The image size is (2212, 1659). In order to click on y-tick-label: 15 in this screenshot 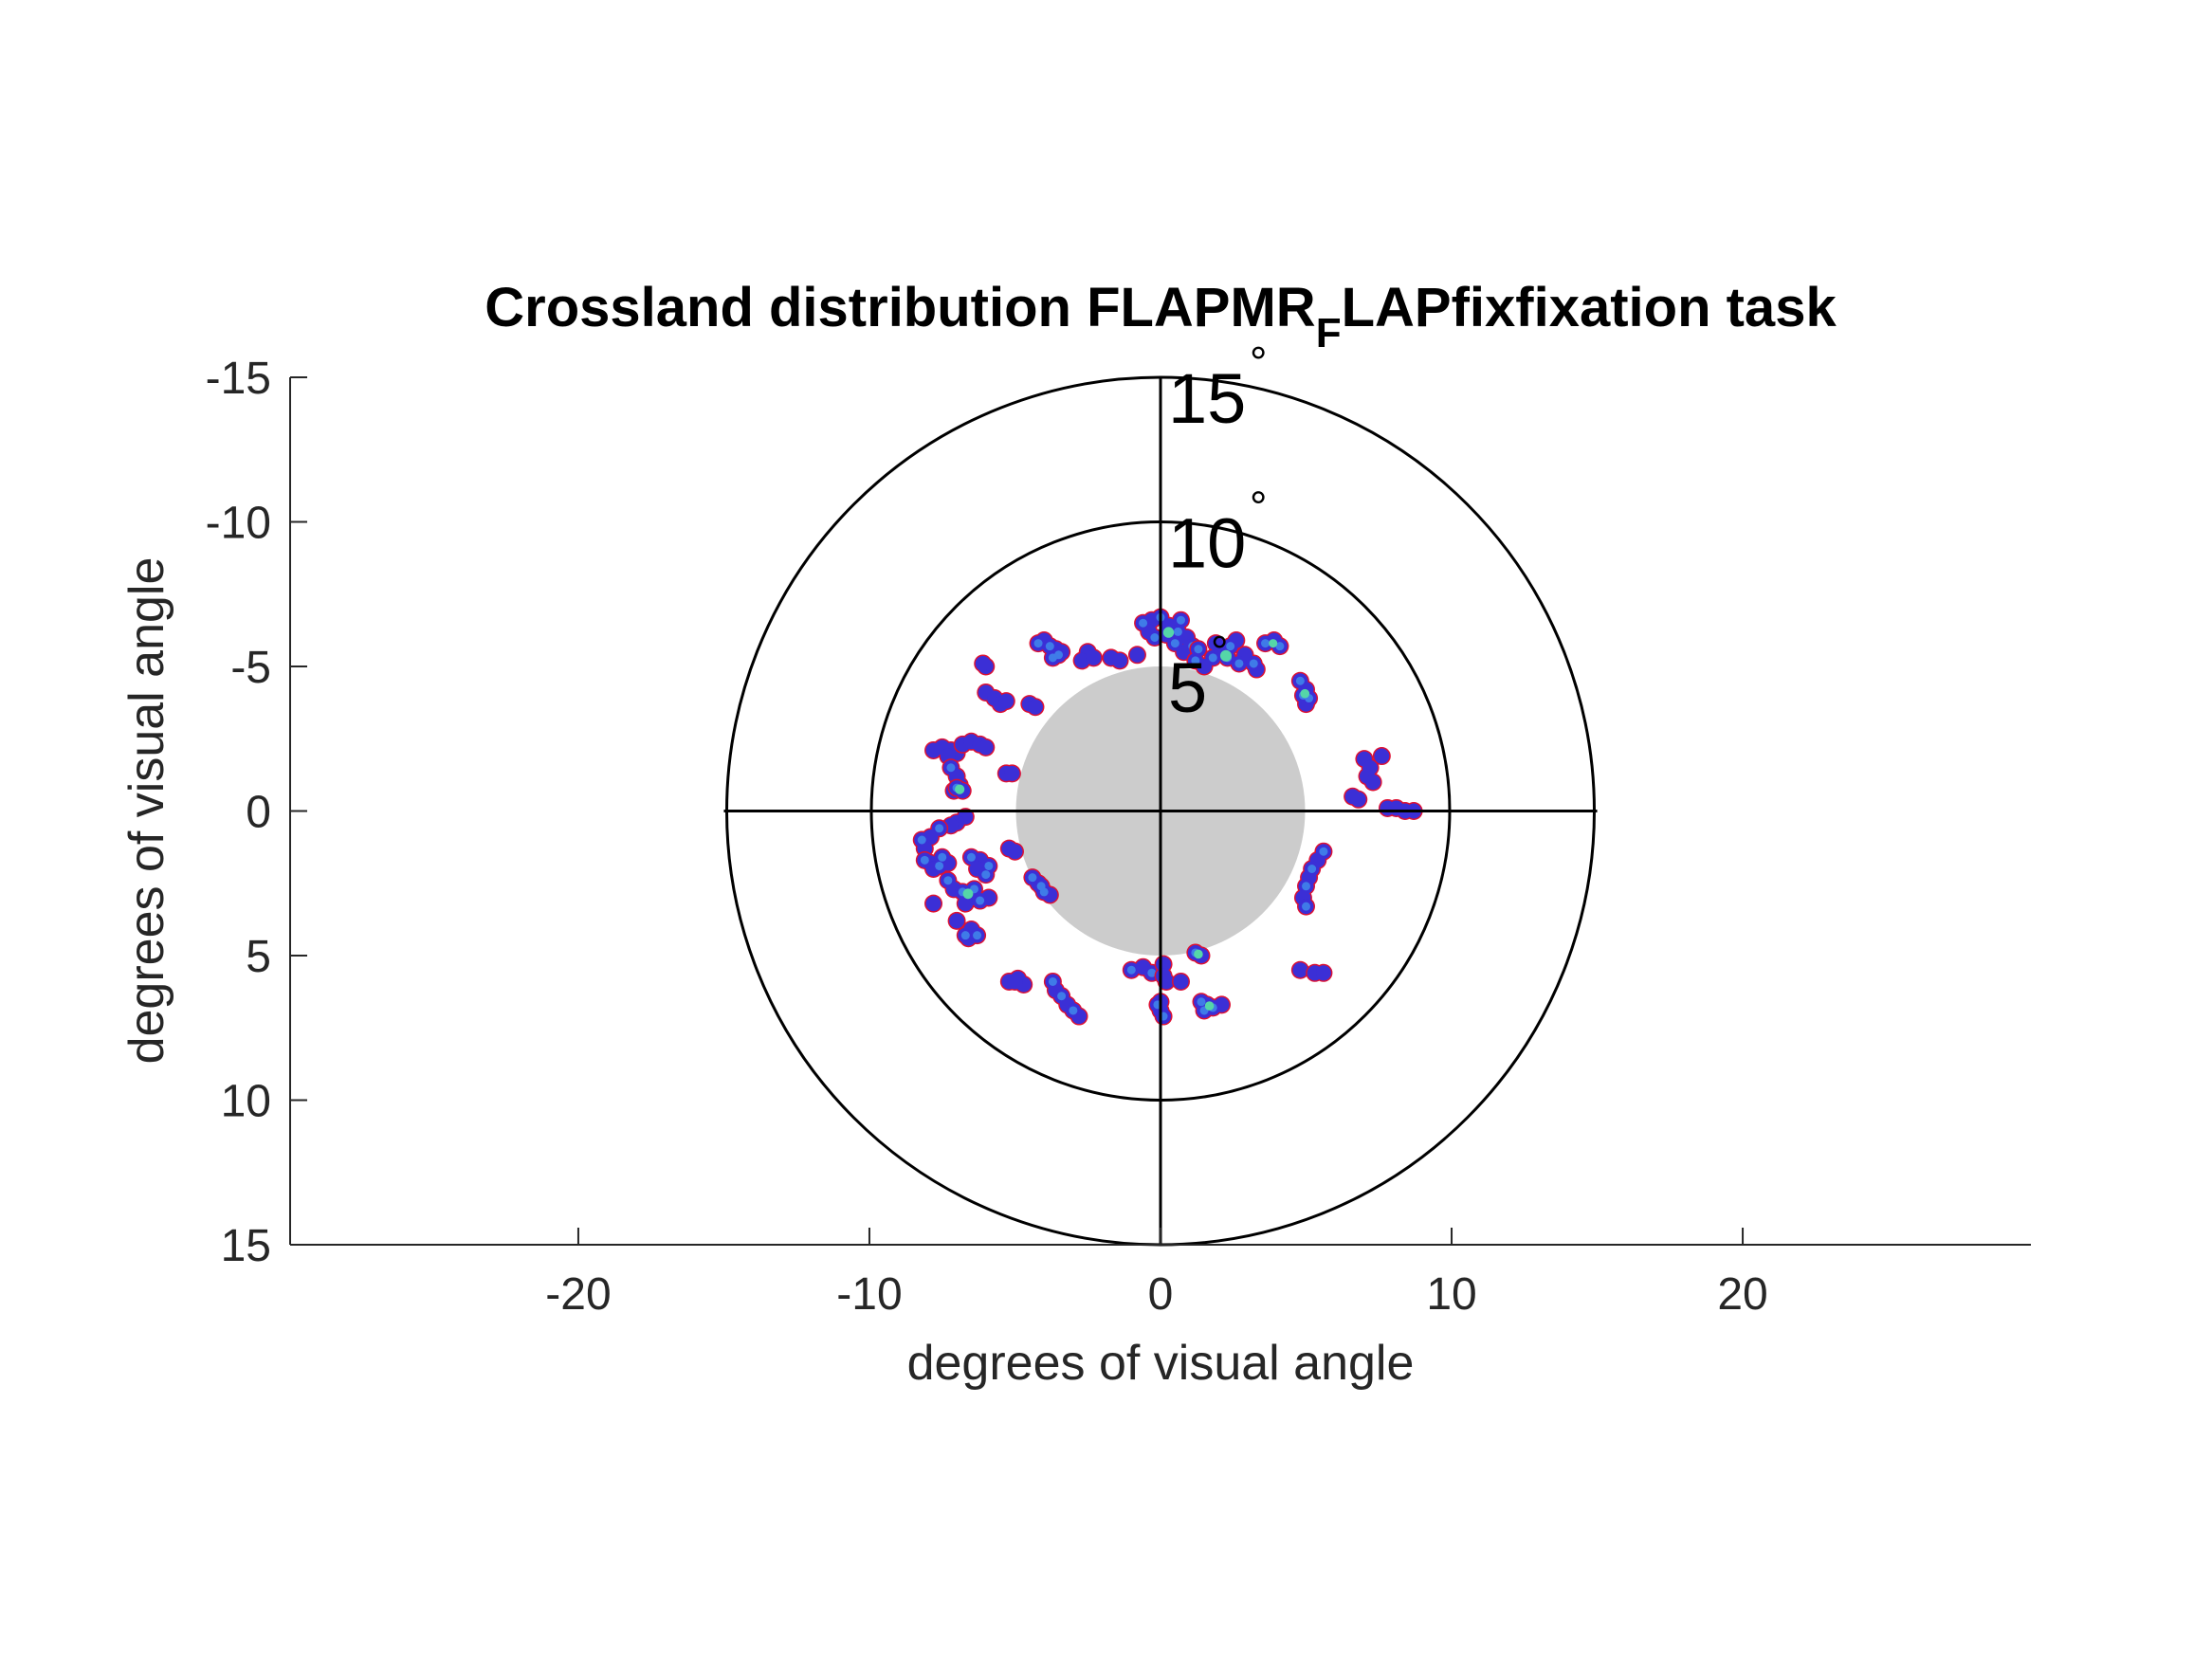, I will do `click(246, 1246)`.